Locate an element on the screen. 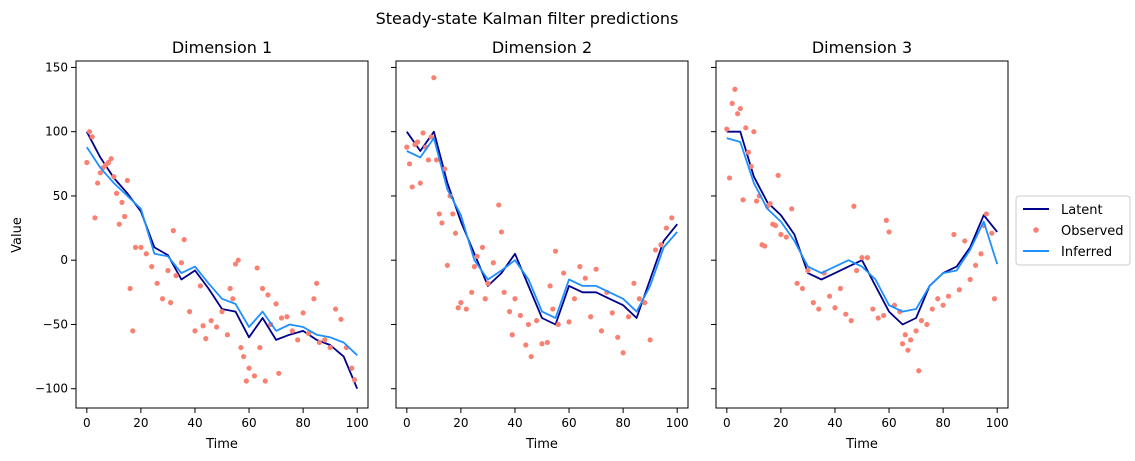  x-tick-label: 40 is located at coordinates (834, 423).